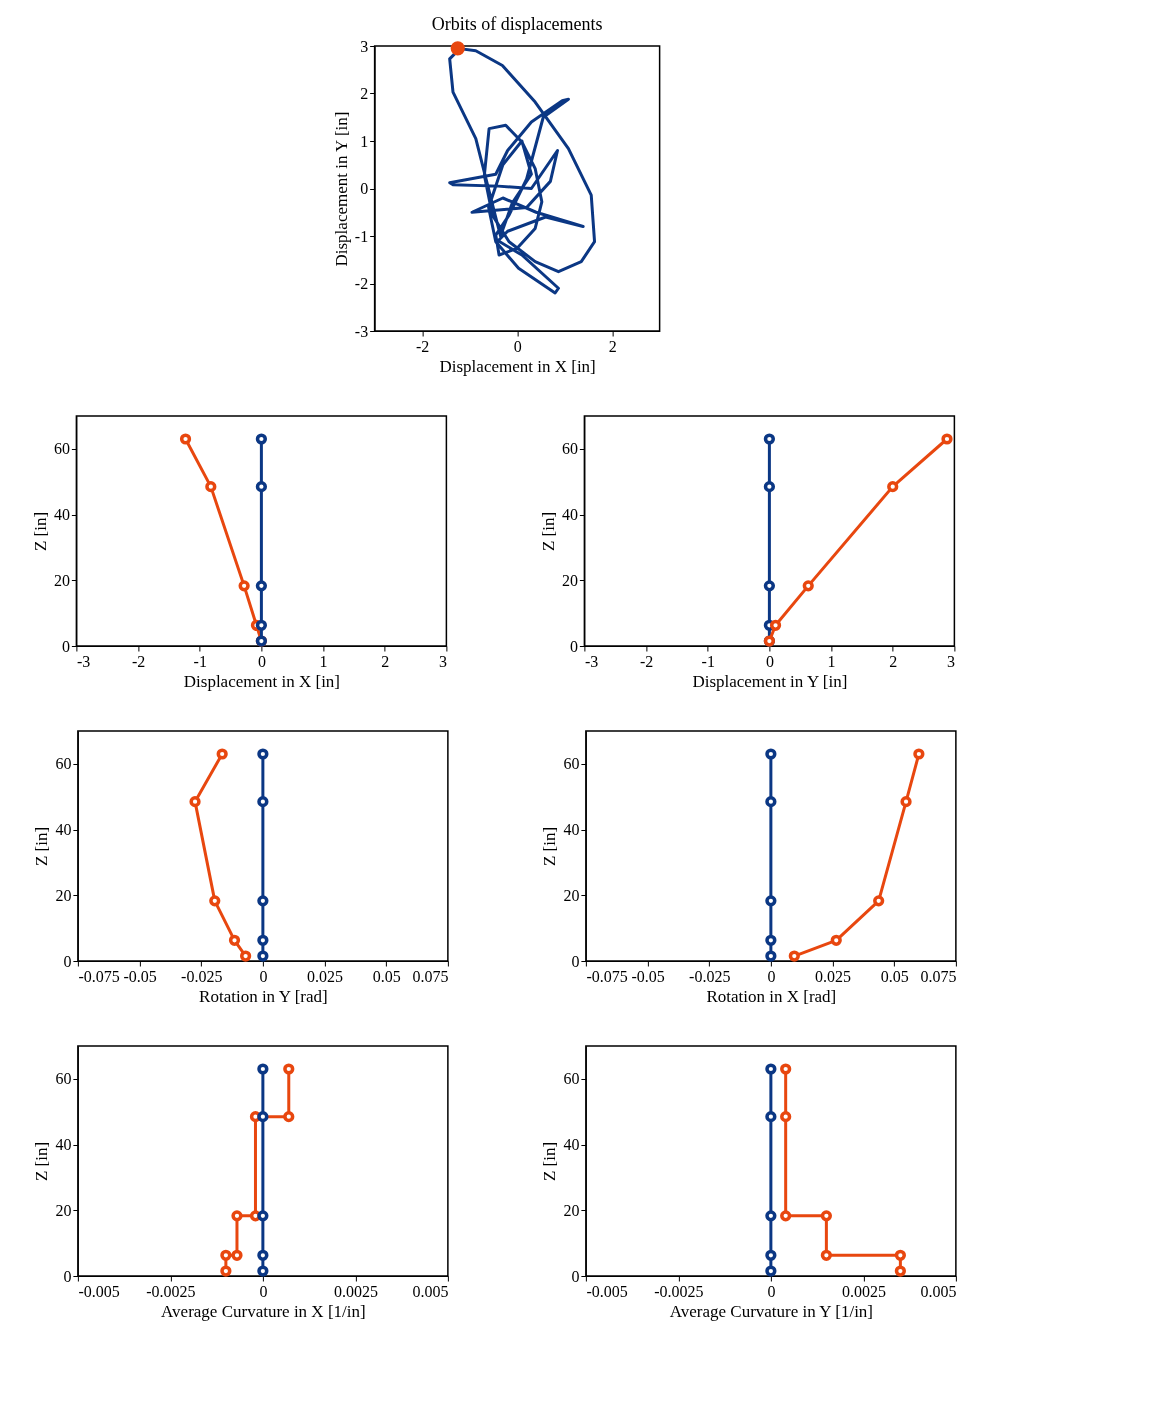 This screenshot has height=1418, width=1161. I want to click on x-axis-title: Average Curvature in Y [1/in], so click(771, 1311).